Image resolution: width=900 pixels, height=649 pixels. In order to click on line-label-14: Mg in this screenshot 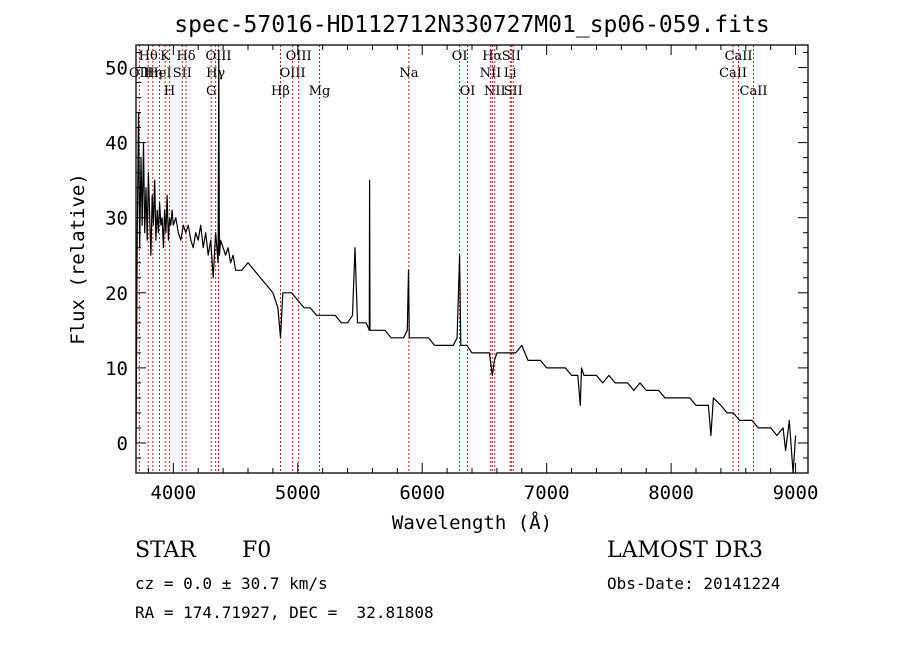, I will do `click(320, 91)`.